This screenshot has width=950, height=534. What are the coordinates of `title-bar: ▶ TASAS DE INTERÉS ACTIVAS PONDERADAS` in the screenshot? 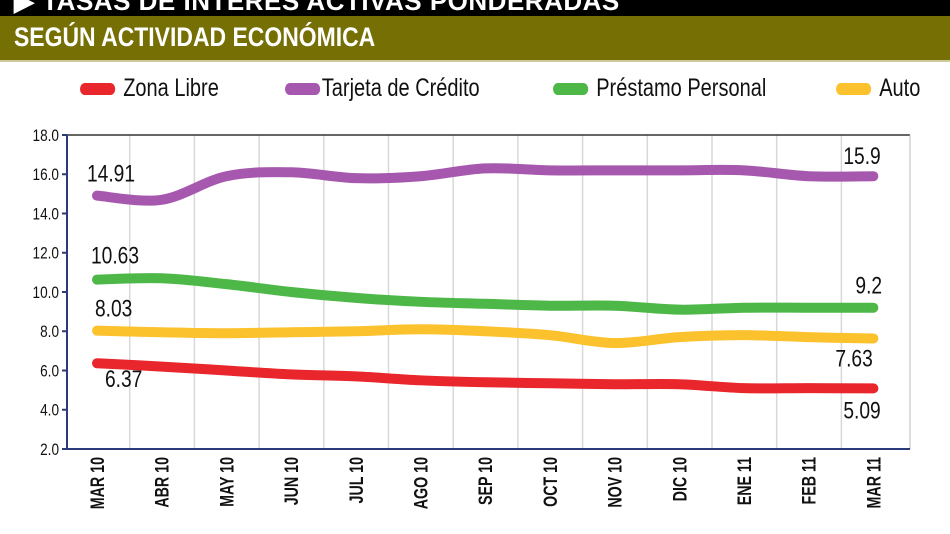 It's located at (475, 8).